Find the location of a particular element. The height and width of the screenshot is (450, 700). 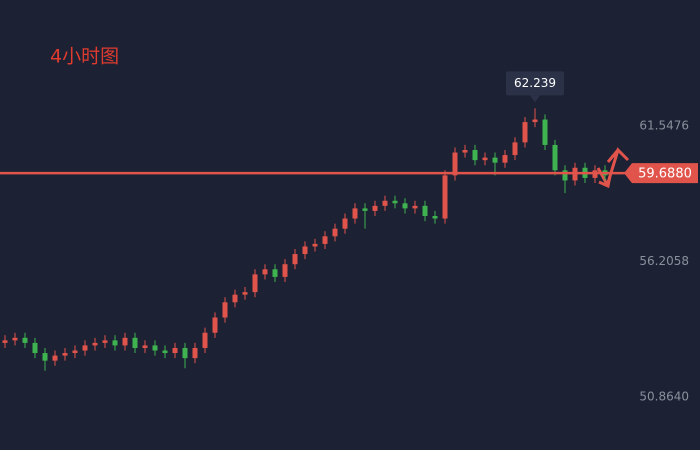

max-label: 62.239 is located at coordinates (535, 83).